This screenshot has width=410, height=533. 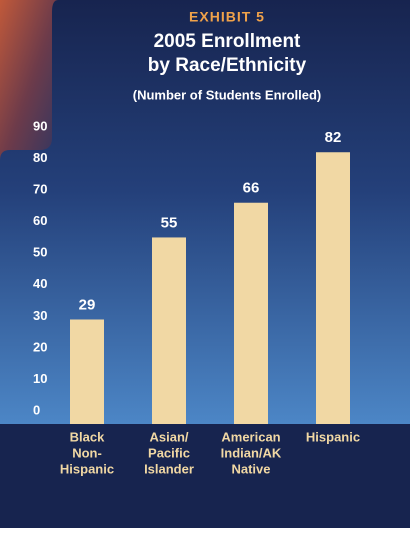 I want to click on x-tick-label: Indian/AK, so click(x=251, y=452).